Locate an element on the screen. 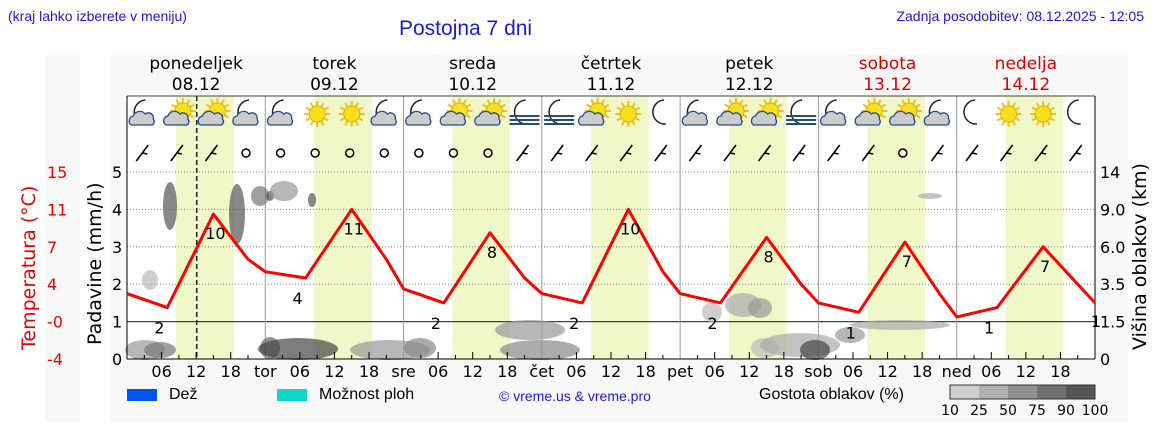 This screenshot has width=1152, height=443. density-label: Gostota oblakov (%) is located at coordinates (831, 394).